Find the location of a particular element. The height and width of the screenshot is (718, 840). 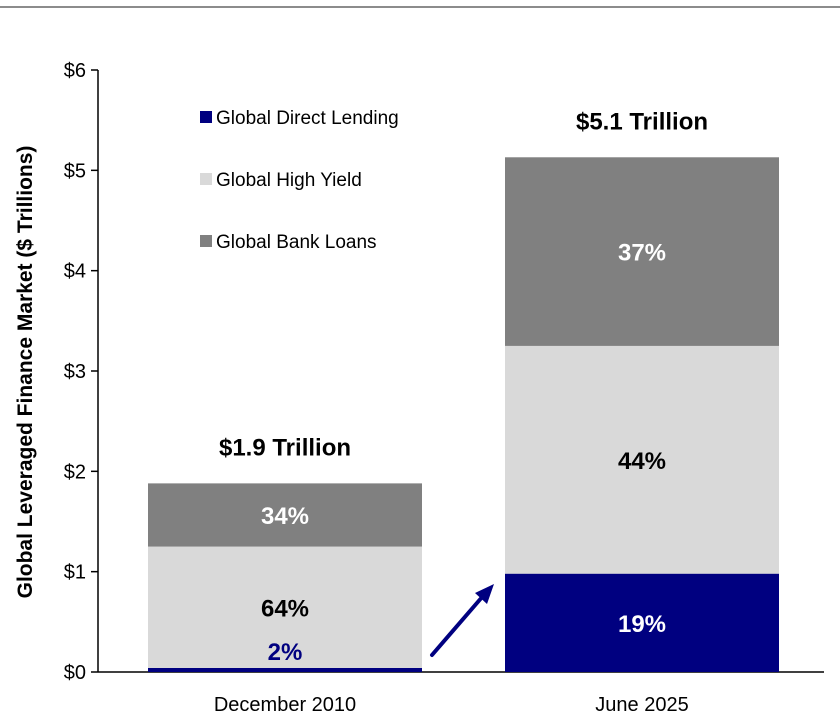

x-category-label: June 2025 is located at coordinates (641, 705).